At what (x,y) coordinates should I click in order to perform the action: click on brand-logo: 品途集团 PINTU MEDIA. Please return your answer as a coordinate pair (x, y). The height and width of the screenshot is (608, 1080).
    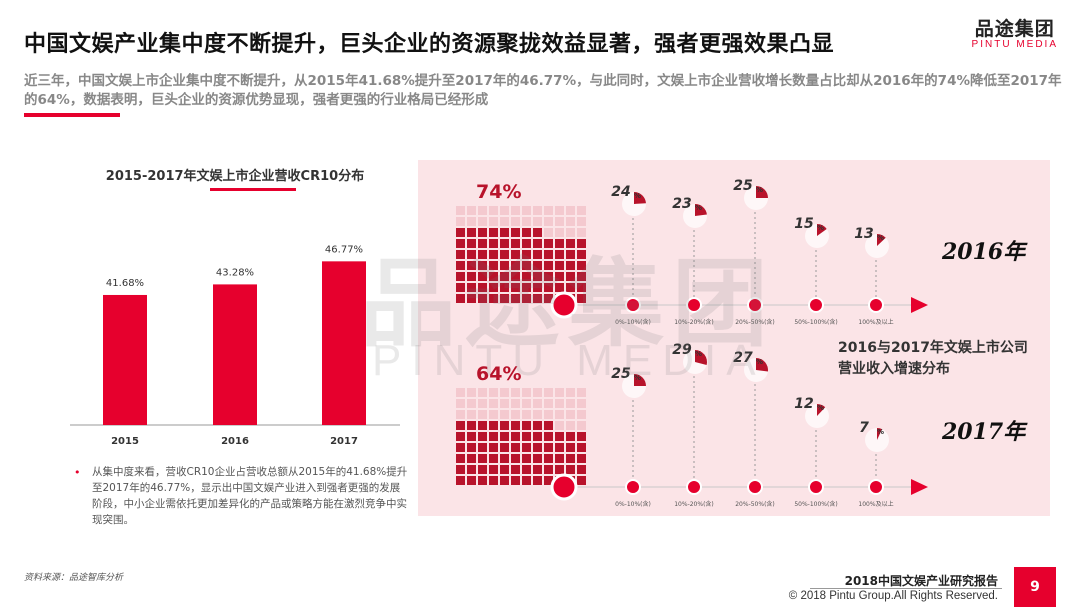
    Looking at the image, I should click on (1015, 32).